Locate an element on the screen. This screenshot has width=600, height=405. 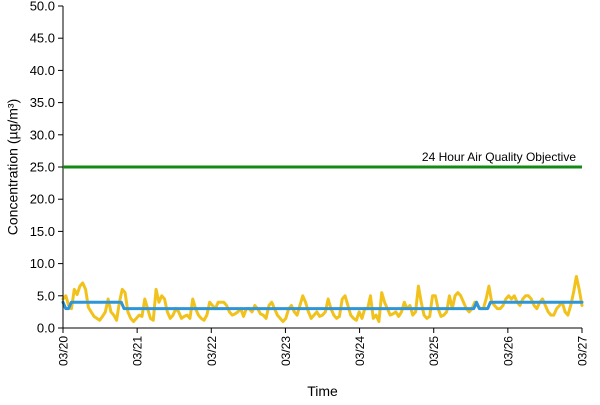
series-group is located at coordinates (322, 299).